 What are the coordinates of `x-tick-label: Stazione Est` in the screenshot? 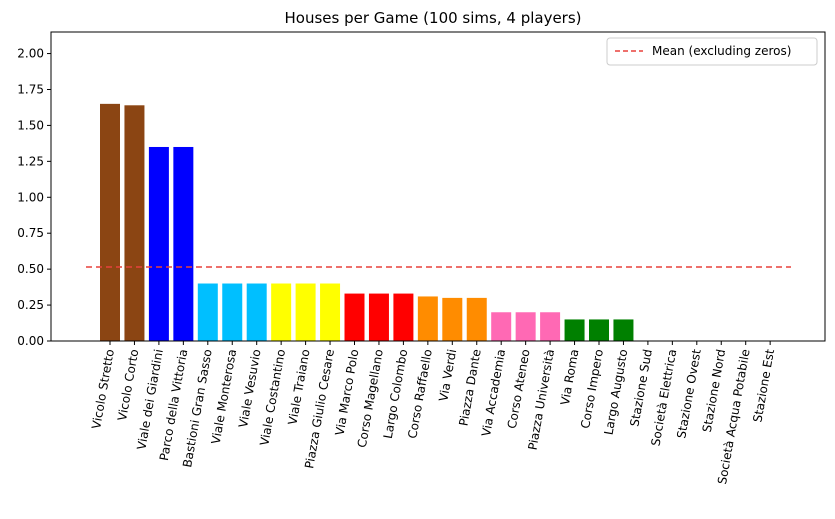 It's located at (763, 386).